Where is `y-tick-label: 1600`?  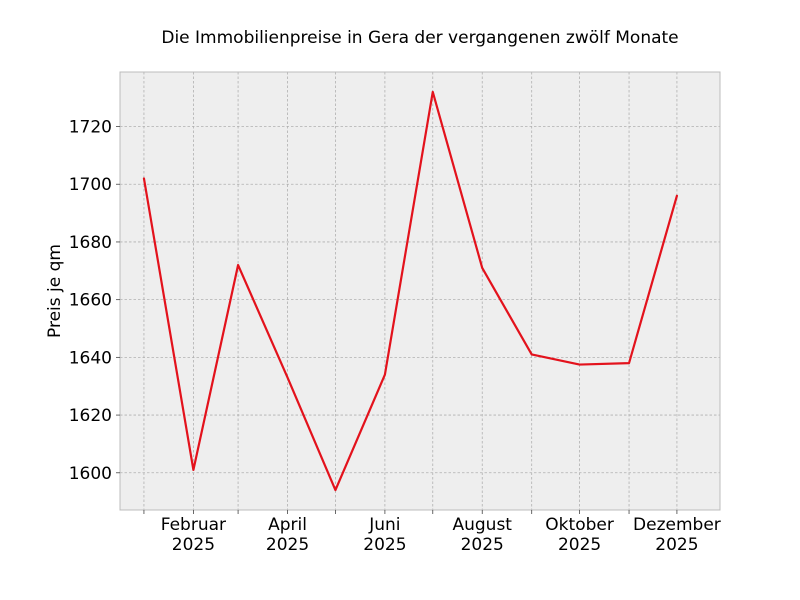
y-tick-label: 1600 is located at coordinates (90, 474).